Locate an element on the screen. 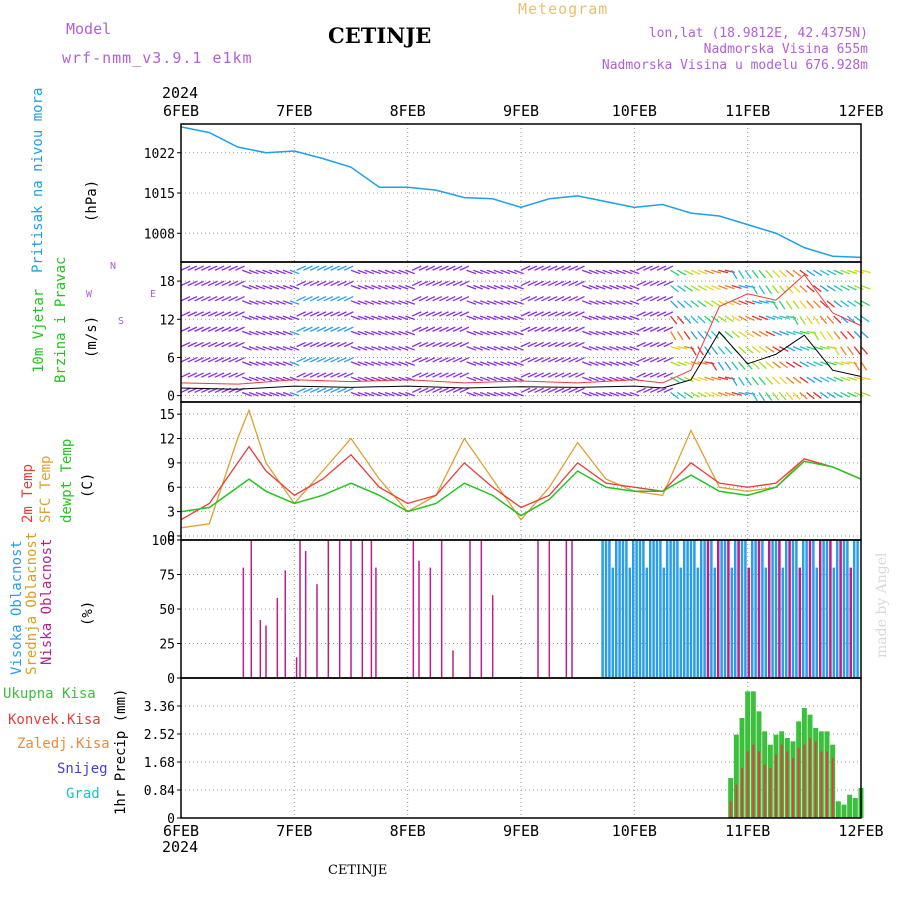 The width and height of the screenshot is (900, 900). x-tick-bottom: 9FEB is located at coordinates (521, 831).